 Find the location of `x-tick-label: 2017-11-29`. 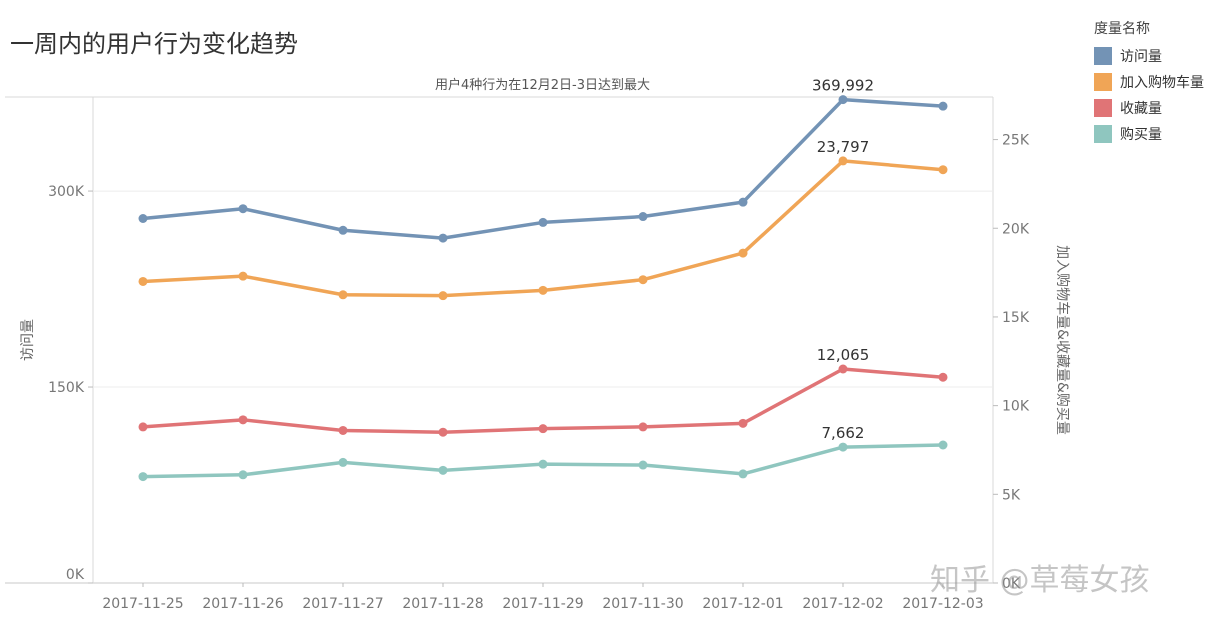

x-tick-label: 2017-11-29 is located at coordinates (542, 604).